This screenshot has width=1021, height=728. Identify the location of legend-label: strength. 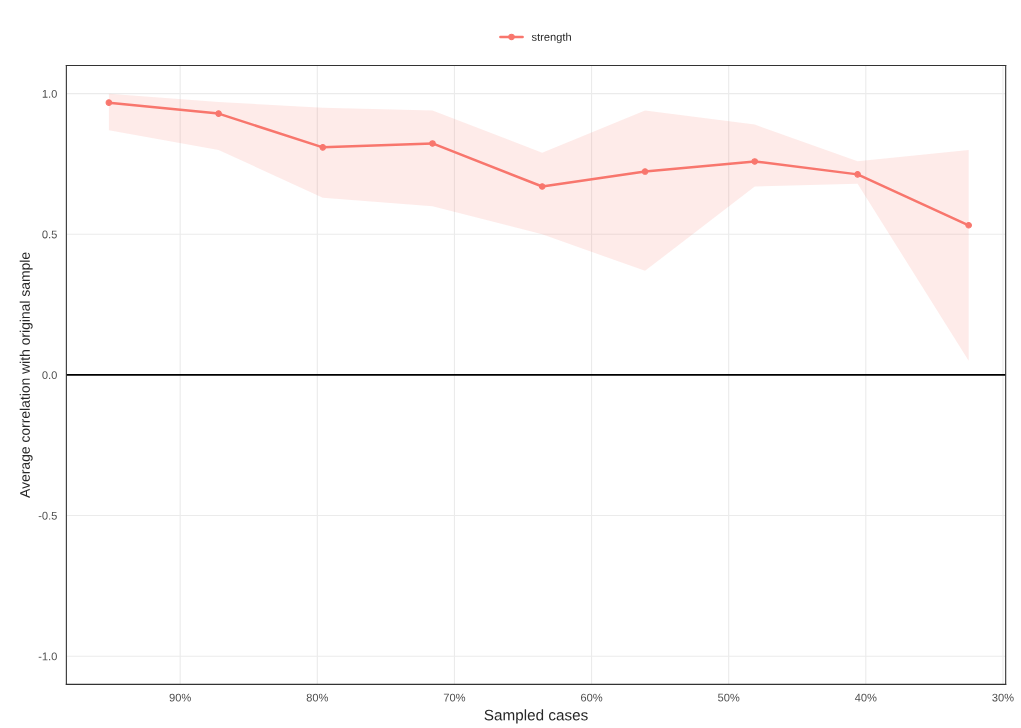
(551, 38).